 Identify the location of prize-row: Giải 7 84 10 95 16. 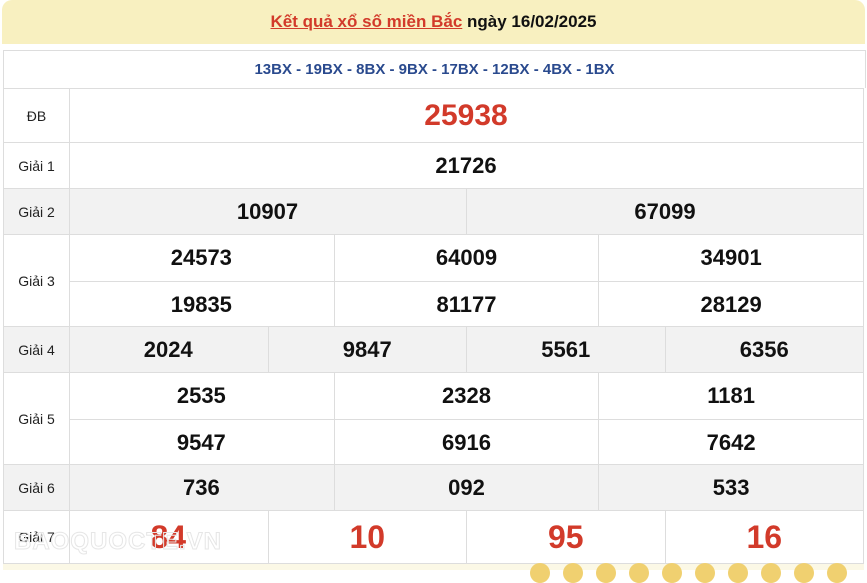
(433, 537).